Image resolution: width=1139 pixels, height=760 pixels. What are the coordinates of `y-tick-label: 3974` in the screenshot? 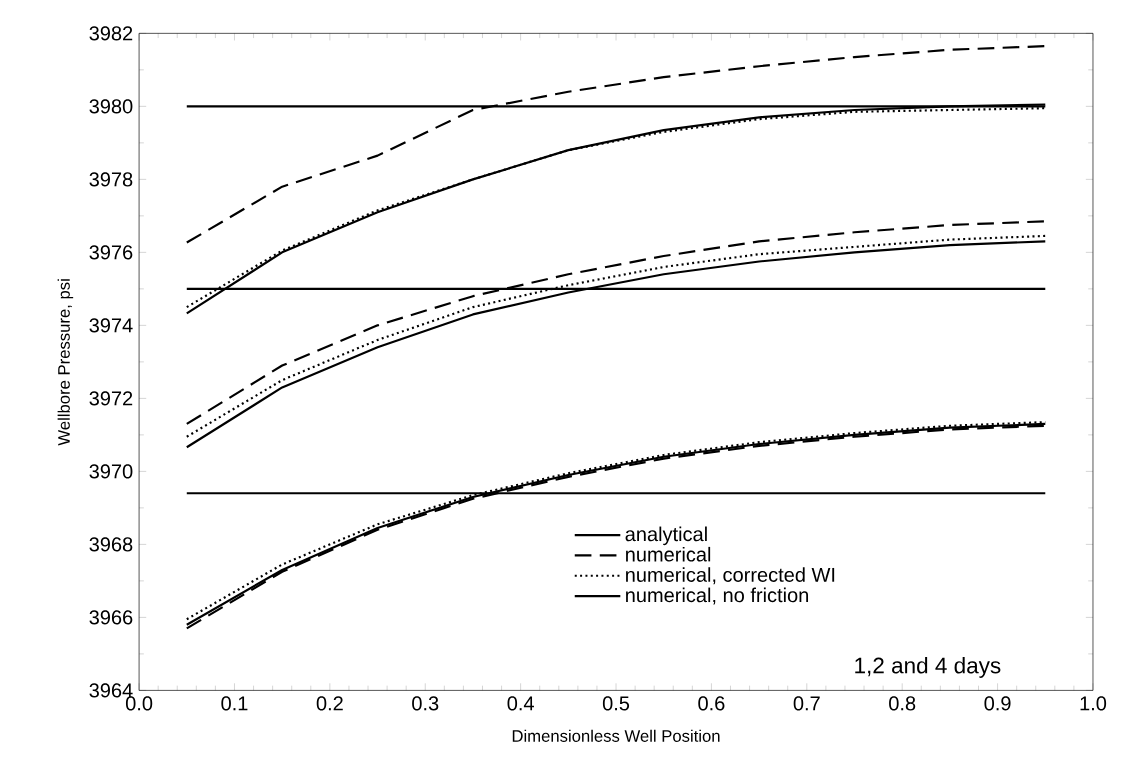 It's located at (111, 325).